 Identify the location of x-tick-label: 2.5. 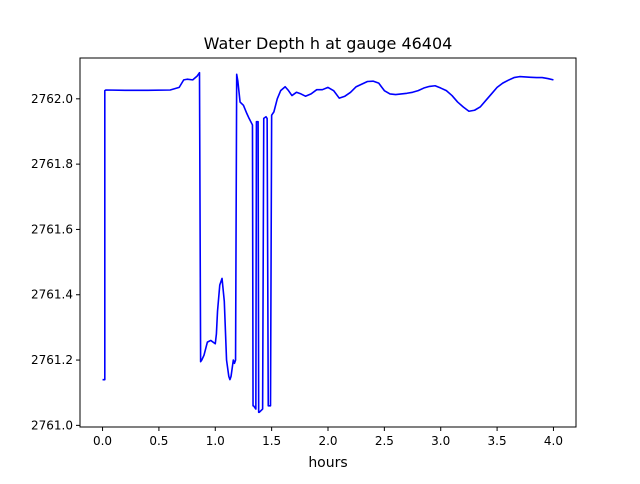
(384, 441).